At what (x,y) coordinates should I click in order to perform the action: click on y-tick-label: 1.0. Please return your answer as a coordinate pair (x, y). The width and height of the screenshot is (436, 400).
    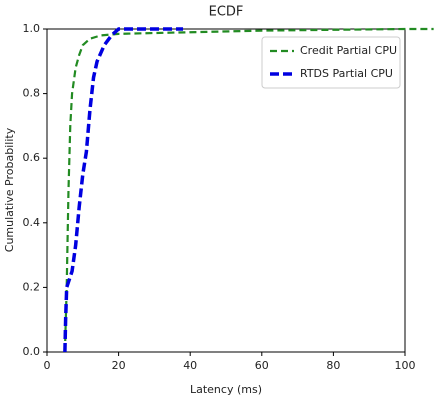
    Looking at the image, I should click on (32, 28).